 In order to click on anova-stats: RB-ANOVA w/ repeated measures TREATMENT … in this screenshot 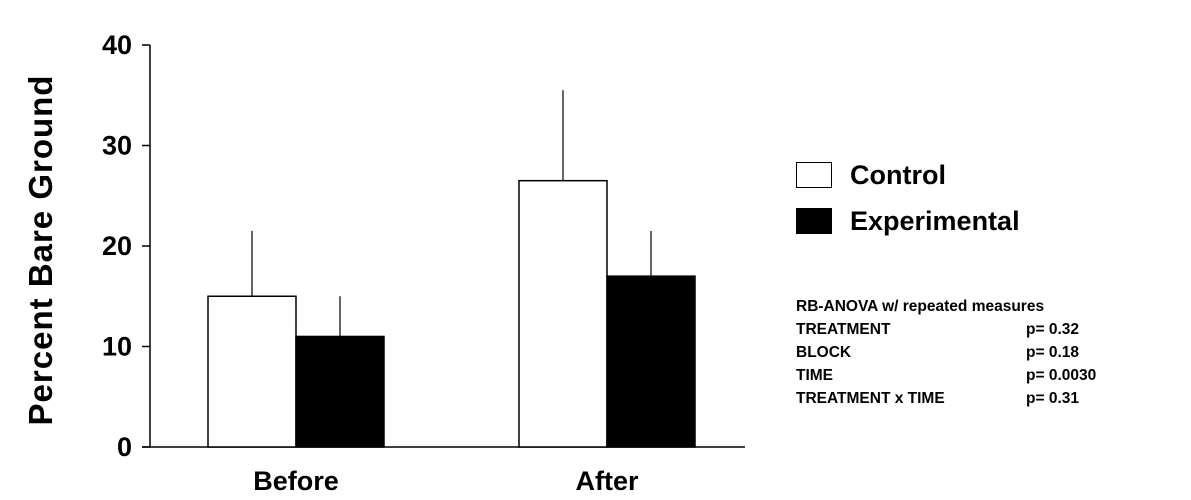, I will do `click(946, 352)`.